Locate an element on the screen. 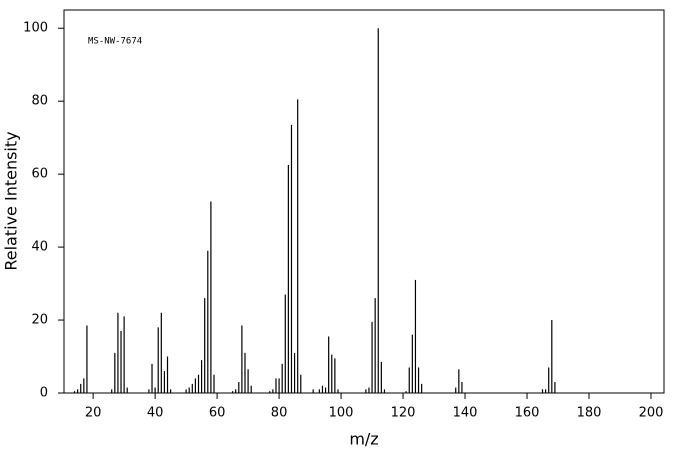  x-tick-label: 140 is located at coordinates (465, 413).